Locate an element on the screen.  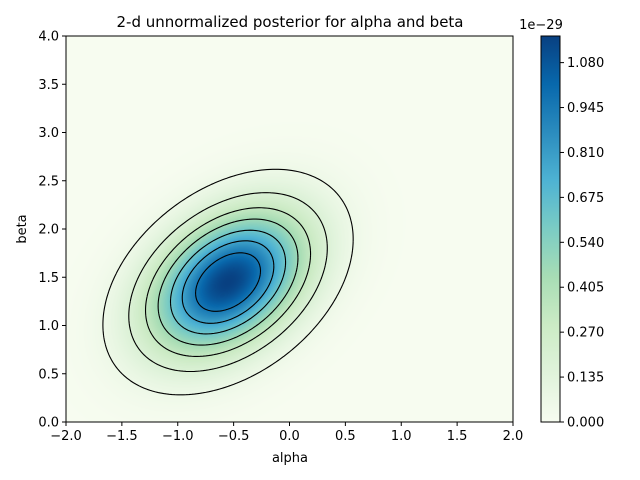
colorbar-tick-label: 0.945 is located at coordinates (585, 108).